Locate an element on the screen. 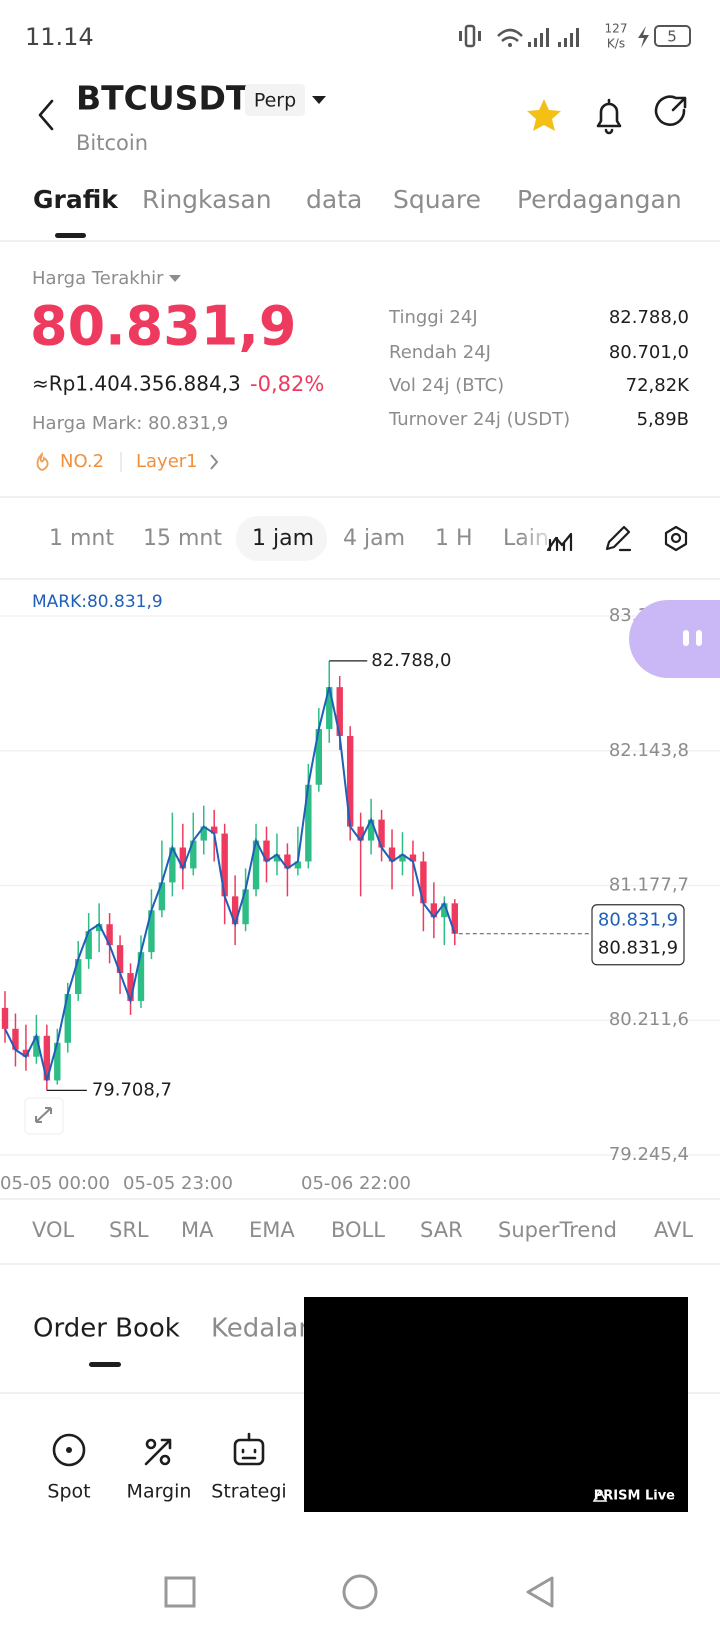 Image resolution: width=720 pixels, height=1640 pixels. tab: Ringkasan is located at coordinates (207, 199).